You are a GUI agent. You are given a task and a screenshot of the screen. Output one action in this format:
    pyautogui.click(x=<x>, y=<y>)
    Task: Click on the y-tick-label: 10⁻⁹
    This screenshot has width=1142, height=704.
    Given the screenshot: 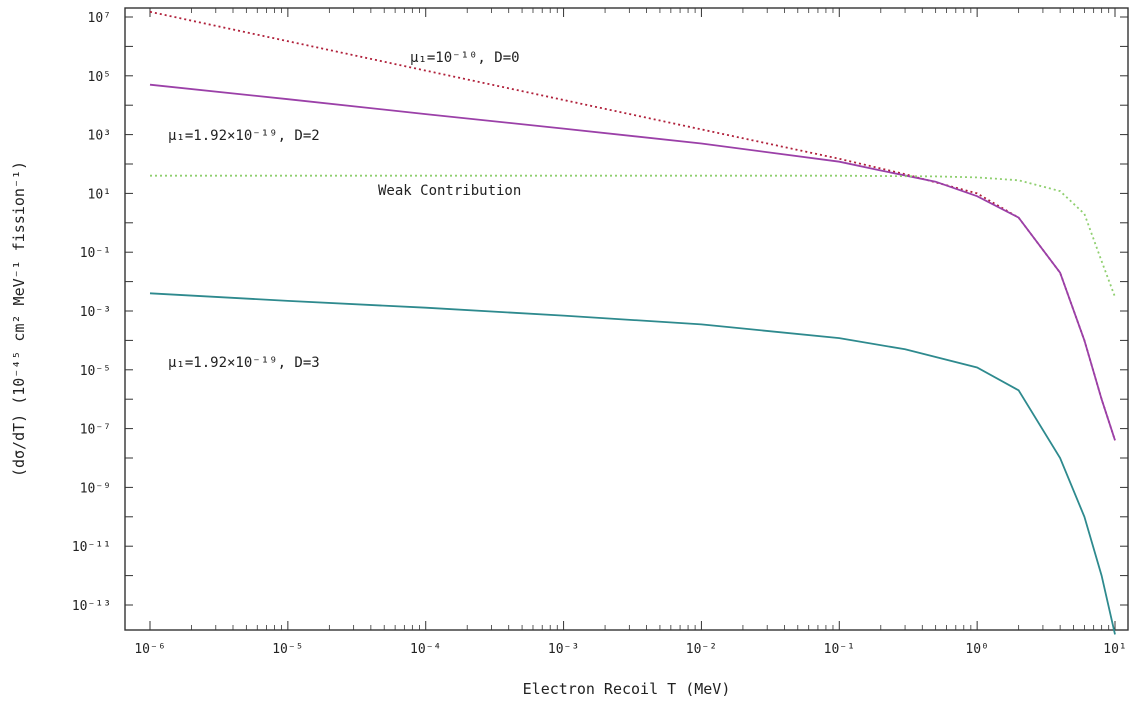 What is the action you would take?
    pyautogui.click(x=95, y=488)
    